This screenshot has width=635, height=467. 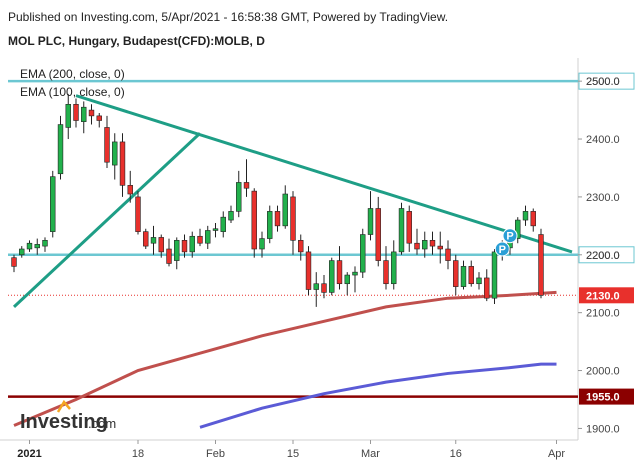 What do you see at coordinates (136, 41) in the screenshot?
I see `instrument-title: MOL PLC, Hungary, Budapest(CFD):MOLB, D` at bounding box center [136, 41].